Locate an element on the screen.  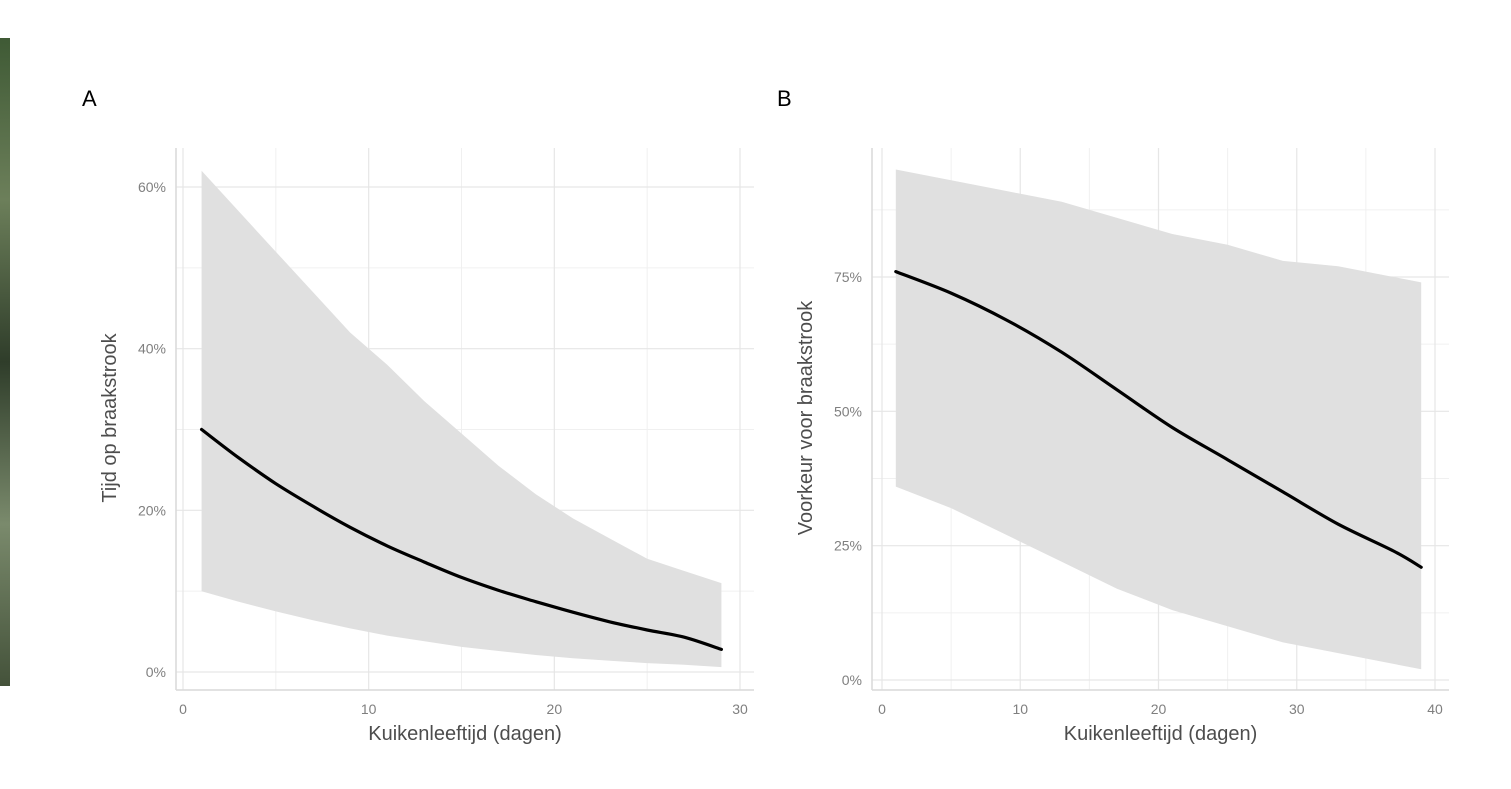
y-tick-label: 60% is located at coordinates (152, 187).